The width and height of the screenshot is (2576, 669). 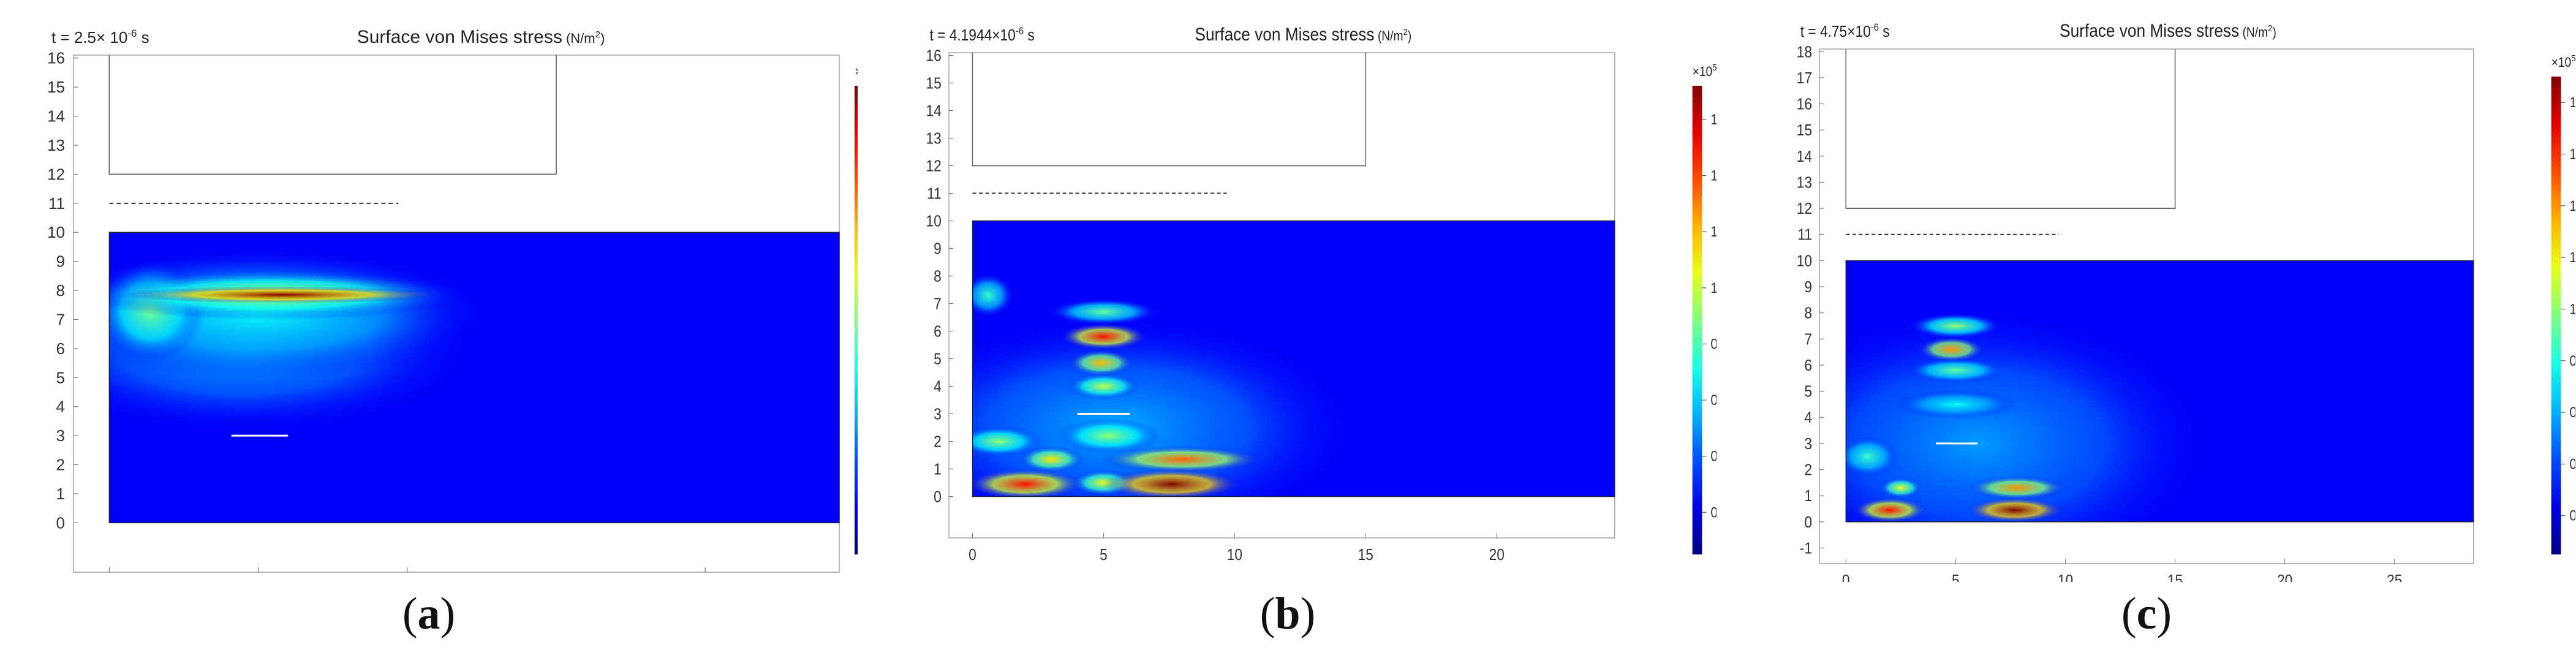 I want to click on y-tick-label: 4, so click(x=938, y=387).